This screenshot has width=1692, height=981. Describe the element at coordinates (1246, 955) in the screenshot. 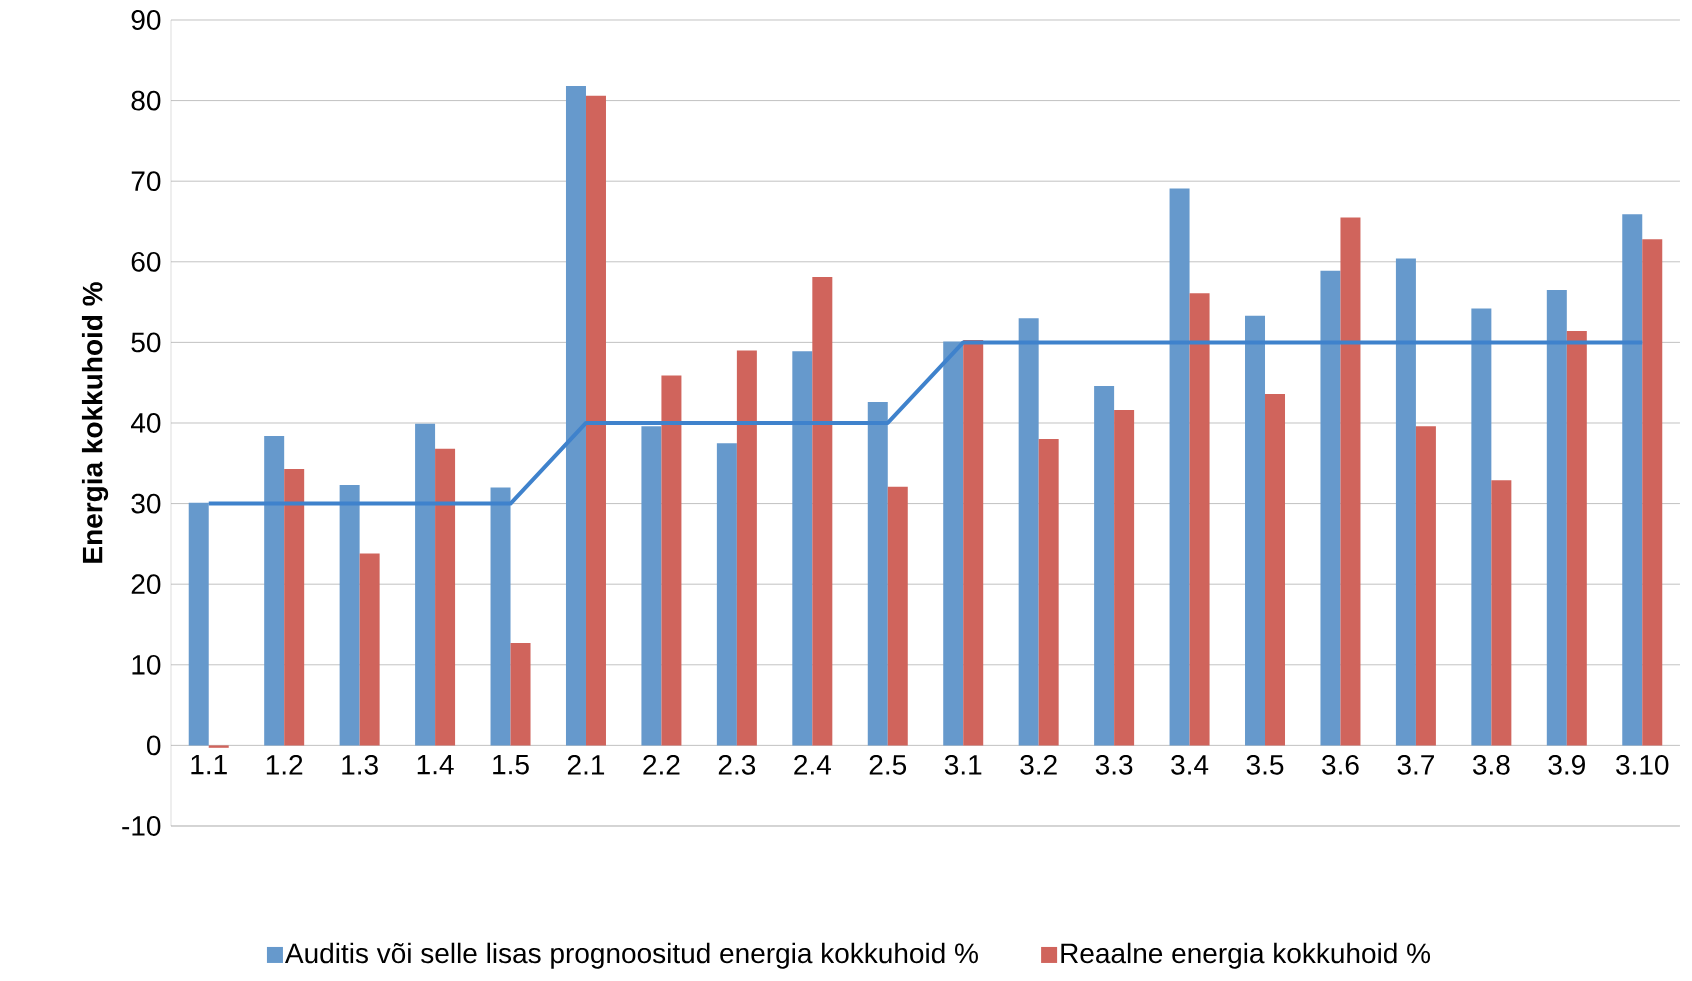

I see `legend-label: Reaalne energia kokkuhoid %` at that location.